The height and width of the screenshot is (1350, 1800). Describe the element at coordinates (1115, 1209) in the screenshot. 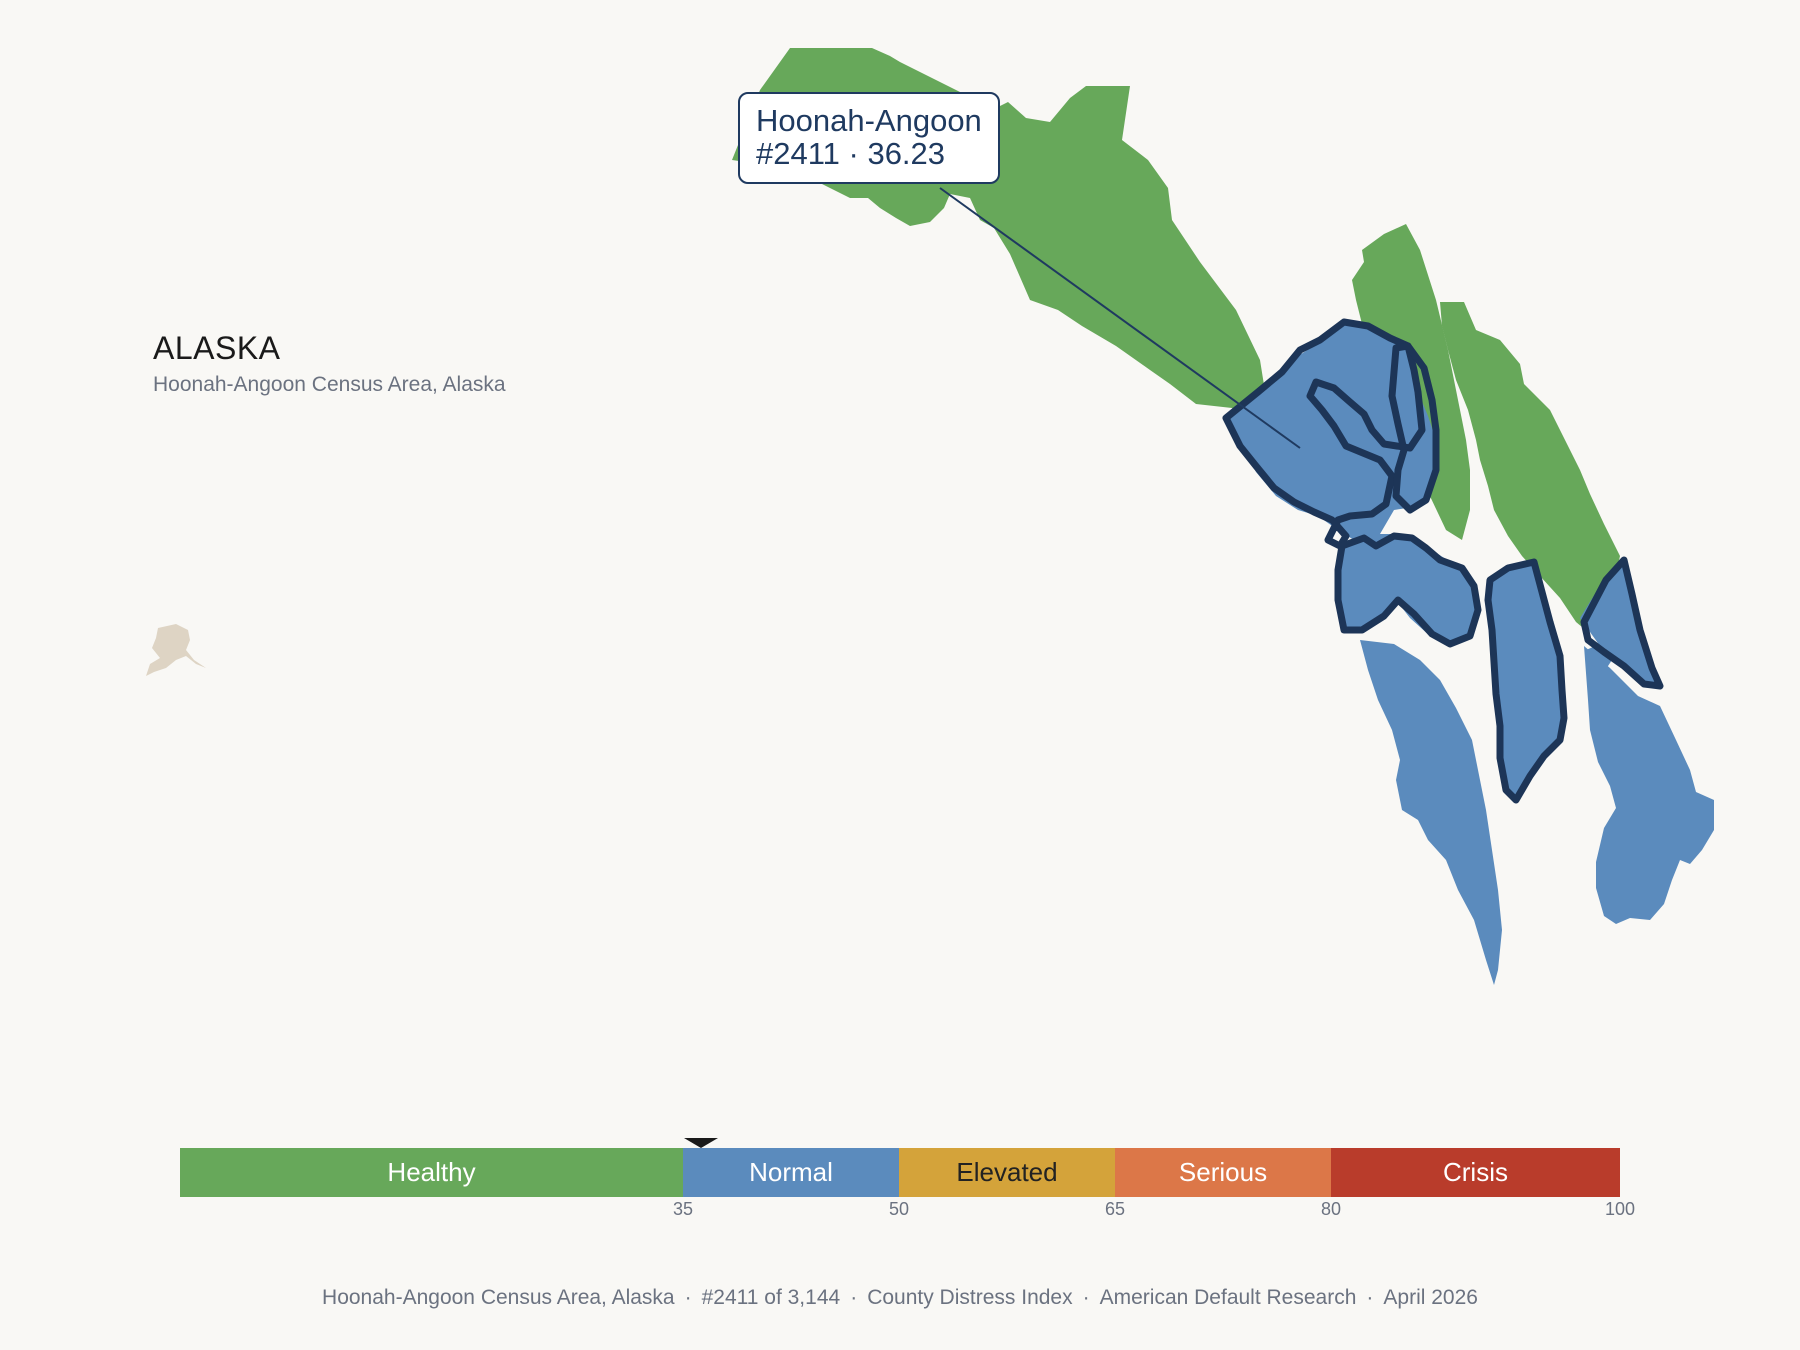

I see `legend-tick-65: 65` at that location.